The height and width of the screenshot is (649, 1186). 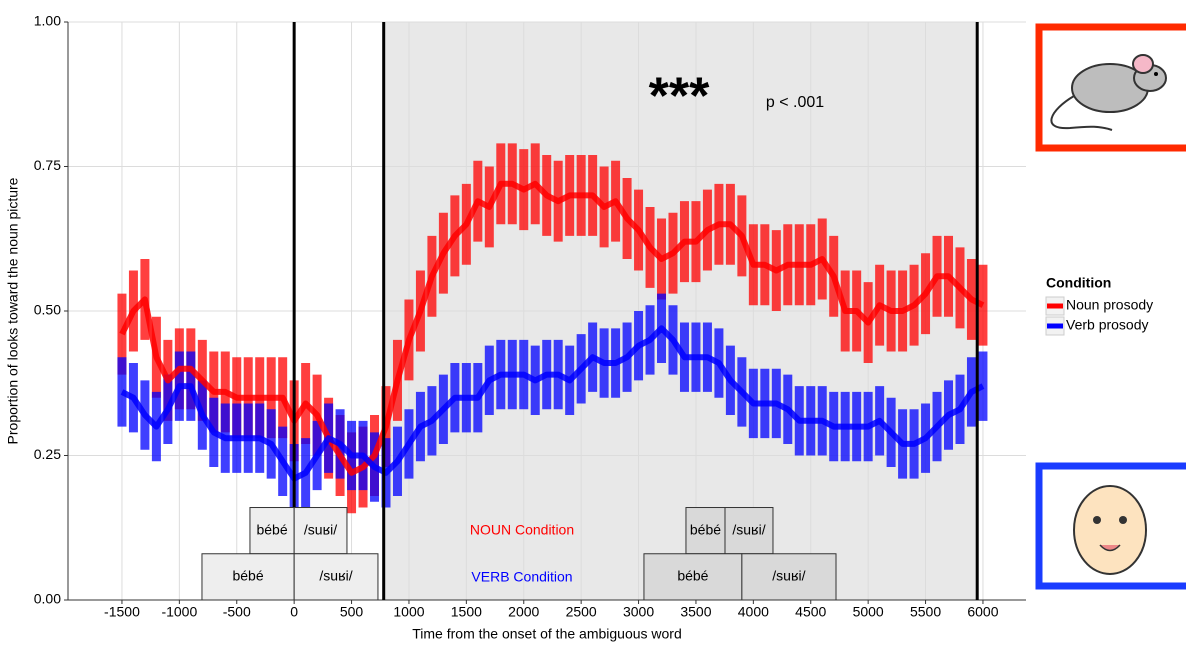 What do you see at coordinates (1110, 87) in the screenshot?
I see `noun-picture` at bounding box center [1110, 87].